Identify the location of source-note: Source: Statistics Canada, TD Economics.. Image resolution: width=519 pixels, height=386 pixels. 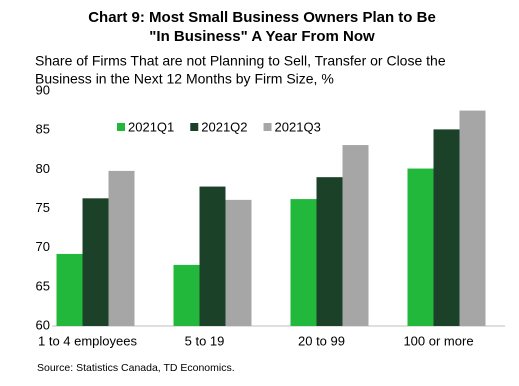
(136, 368).